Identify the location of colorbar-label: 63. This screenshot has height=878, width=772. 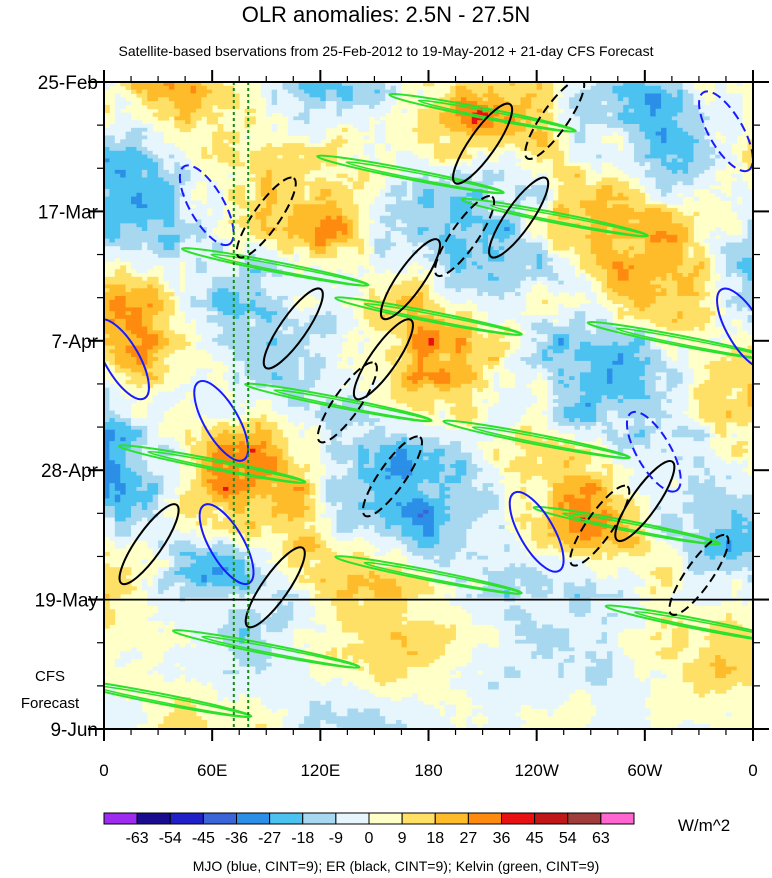
(601, 838).